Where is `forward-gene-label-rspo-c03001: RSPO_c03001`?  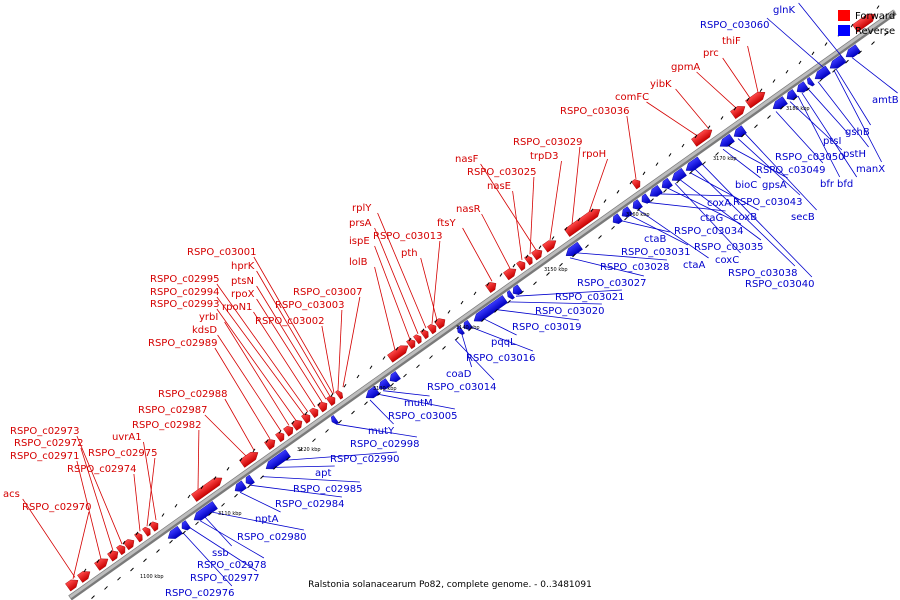
forward-gene-label-rspo-c03001: RSPO_c03001 is located at coordinates (222, 252).